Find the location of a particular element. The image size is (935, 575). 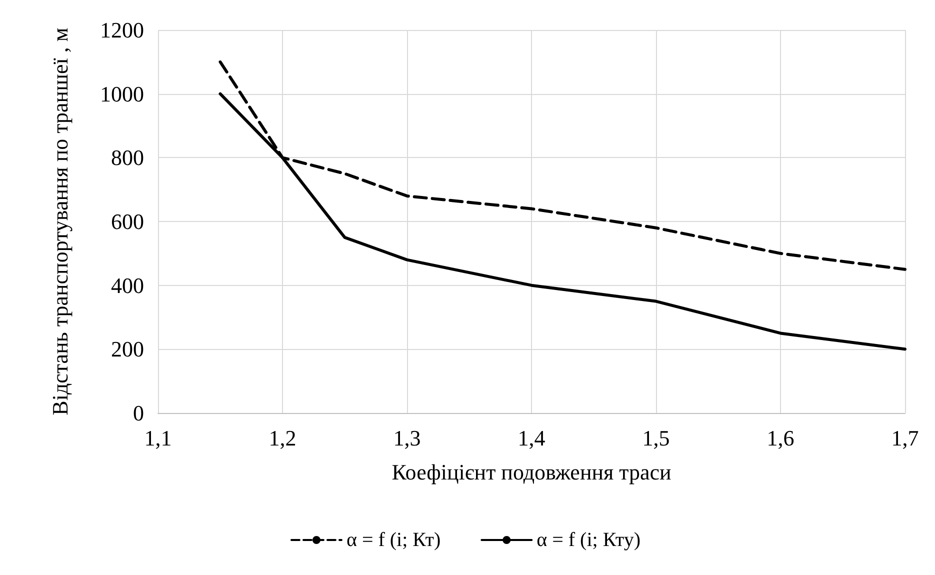

y-tick-label: 800 is located at coordinates (127, 157).